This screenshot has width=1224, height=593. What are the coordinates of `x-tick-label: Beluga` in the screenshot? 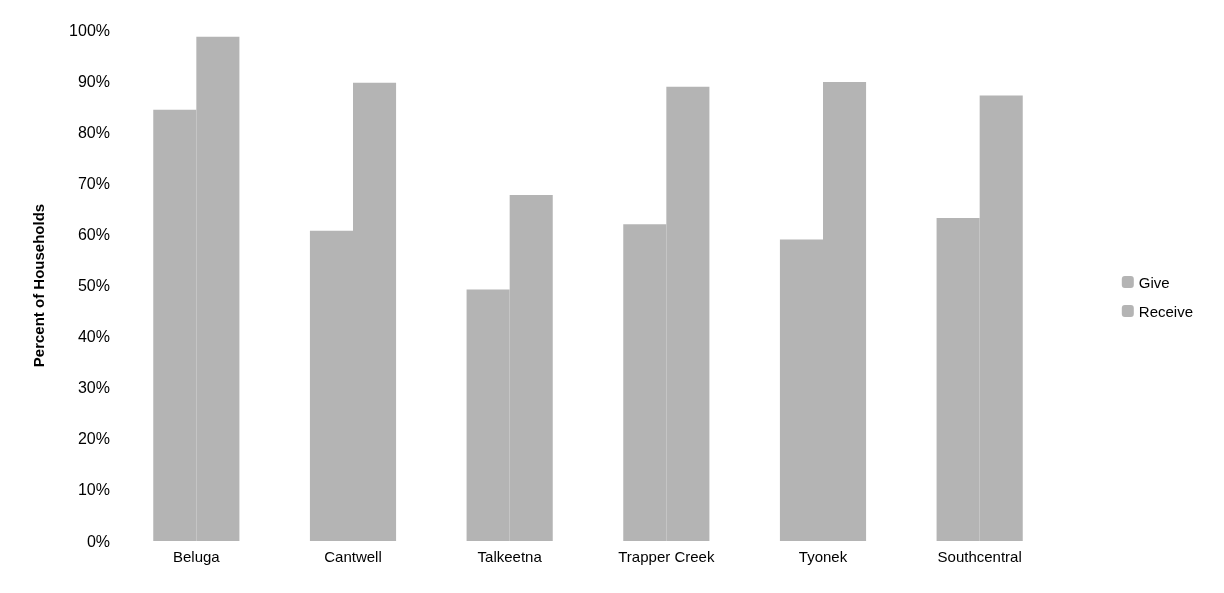 It's located at (196, 556).